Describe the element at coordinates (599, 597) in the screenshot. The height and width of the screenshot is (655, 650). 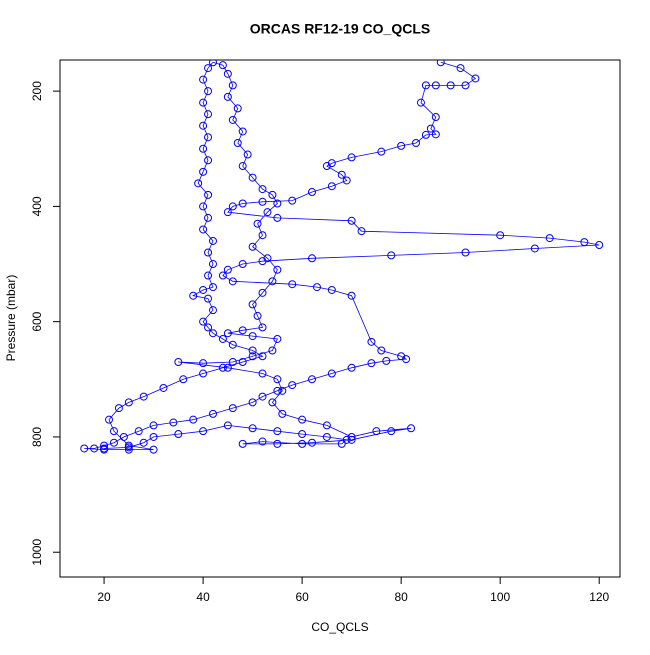
I see `x-tick-label: 120` at that location.